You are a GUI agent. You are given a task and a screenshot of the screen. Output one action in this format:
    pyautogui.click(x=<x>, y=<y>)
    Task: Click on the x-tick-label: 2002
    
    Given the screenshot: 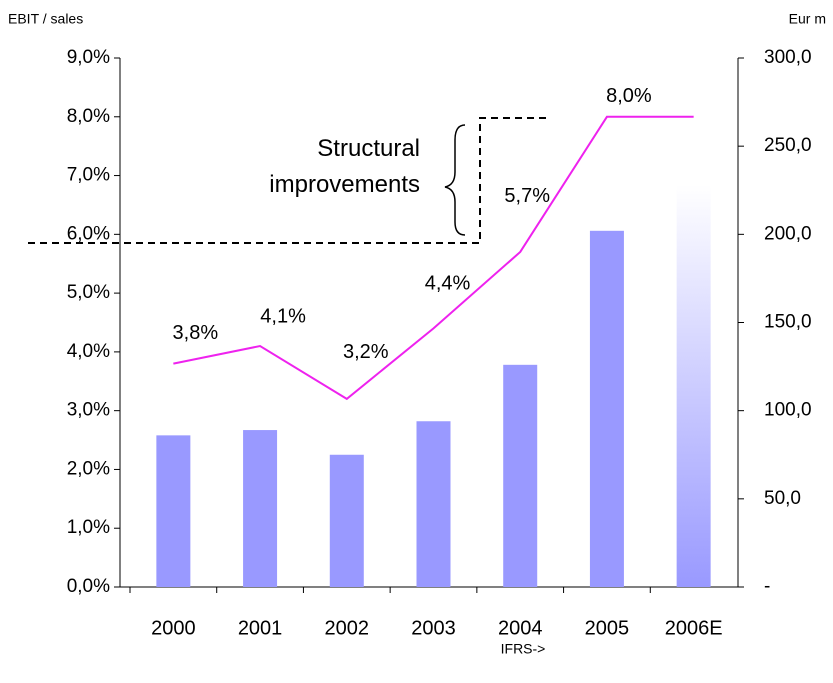 What is the action you would take?
    pyautogui.click(x=347, y=628)
    